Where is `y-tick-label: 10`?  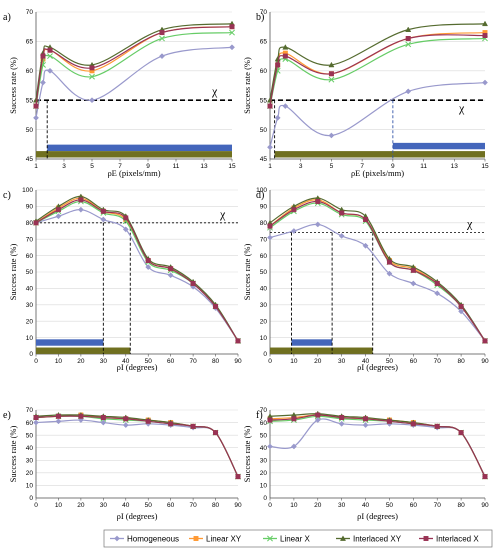 y-tick-label: 10 is located at coordinates (30, 486).